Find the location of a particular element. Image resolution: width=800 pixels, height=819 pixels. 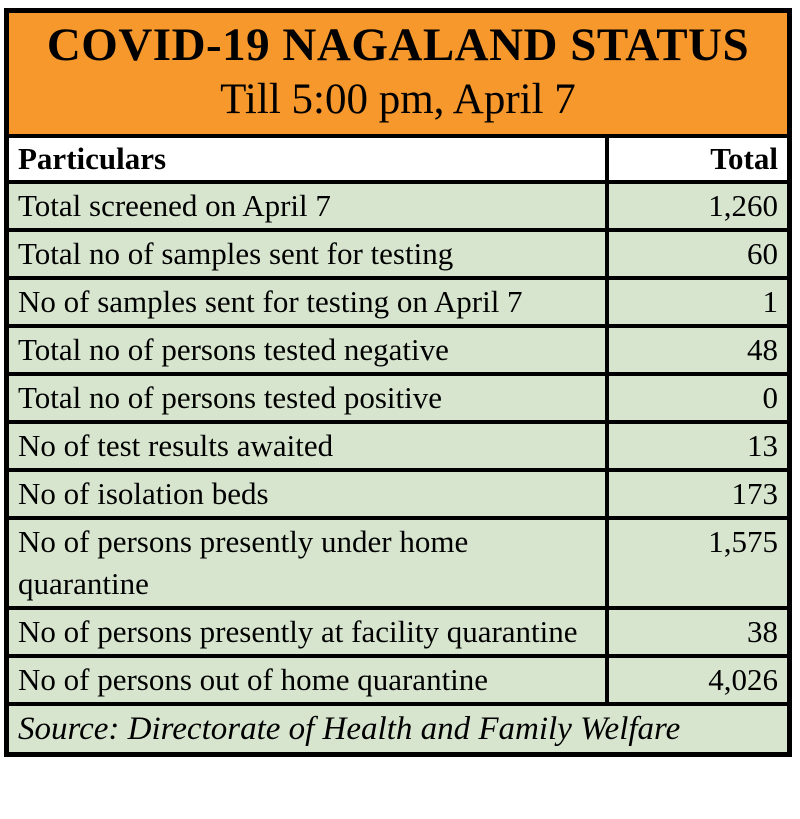

row-value: 48 is located at coordinates (698, 349).